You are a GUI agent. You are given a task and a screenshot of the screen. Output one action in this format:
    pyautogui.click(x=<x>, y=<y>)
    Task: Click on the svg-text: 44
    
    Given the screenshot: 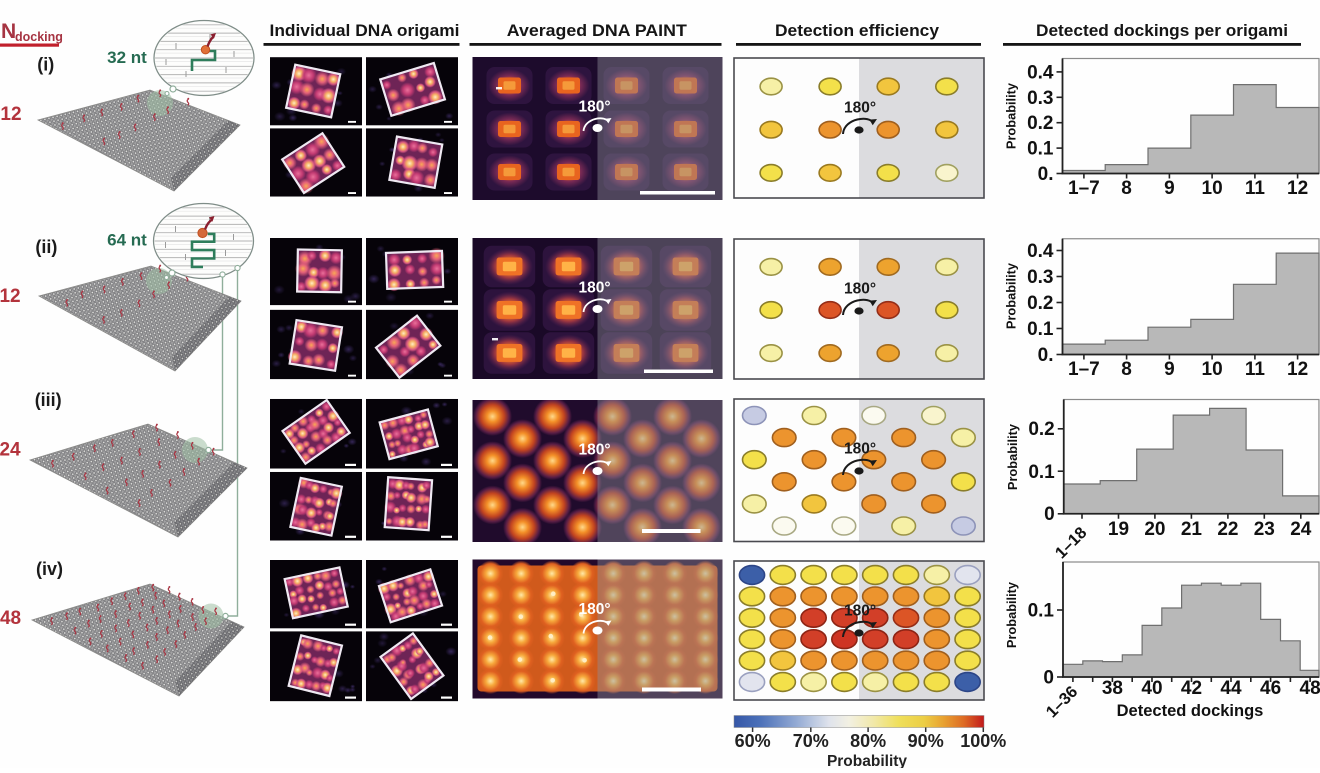 What is the action you would take?
    pyautogui.click(x=1231, y=688)
    